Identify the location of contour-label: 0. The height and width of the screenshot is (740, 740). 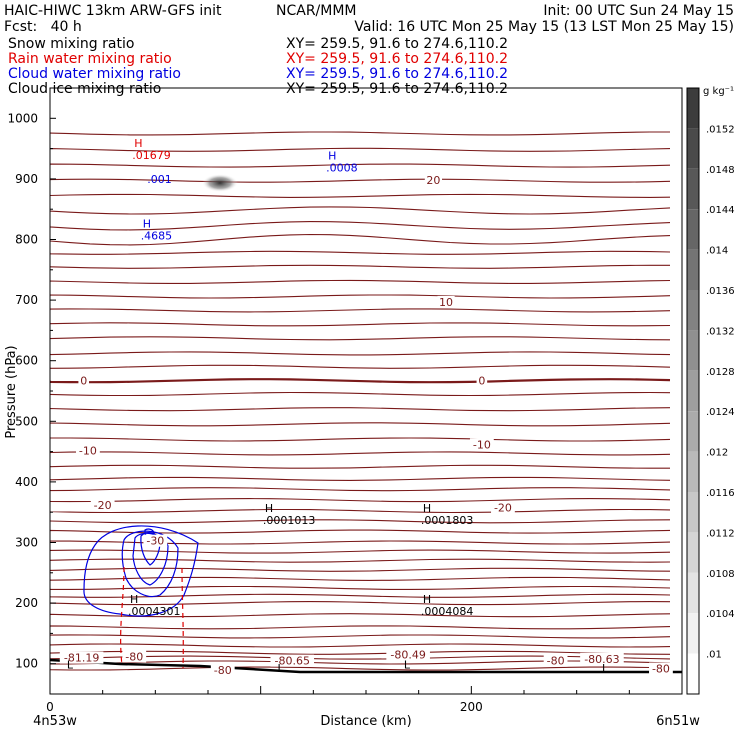
(83, 381).